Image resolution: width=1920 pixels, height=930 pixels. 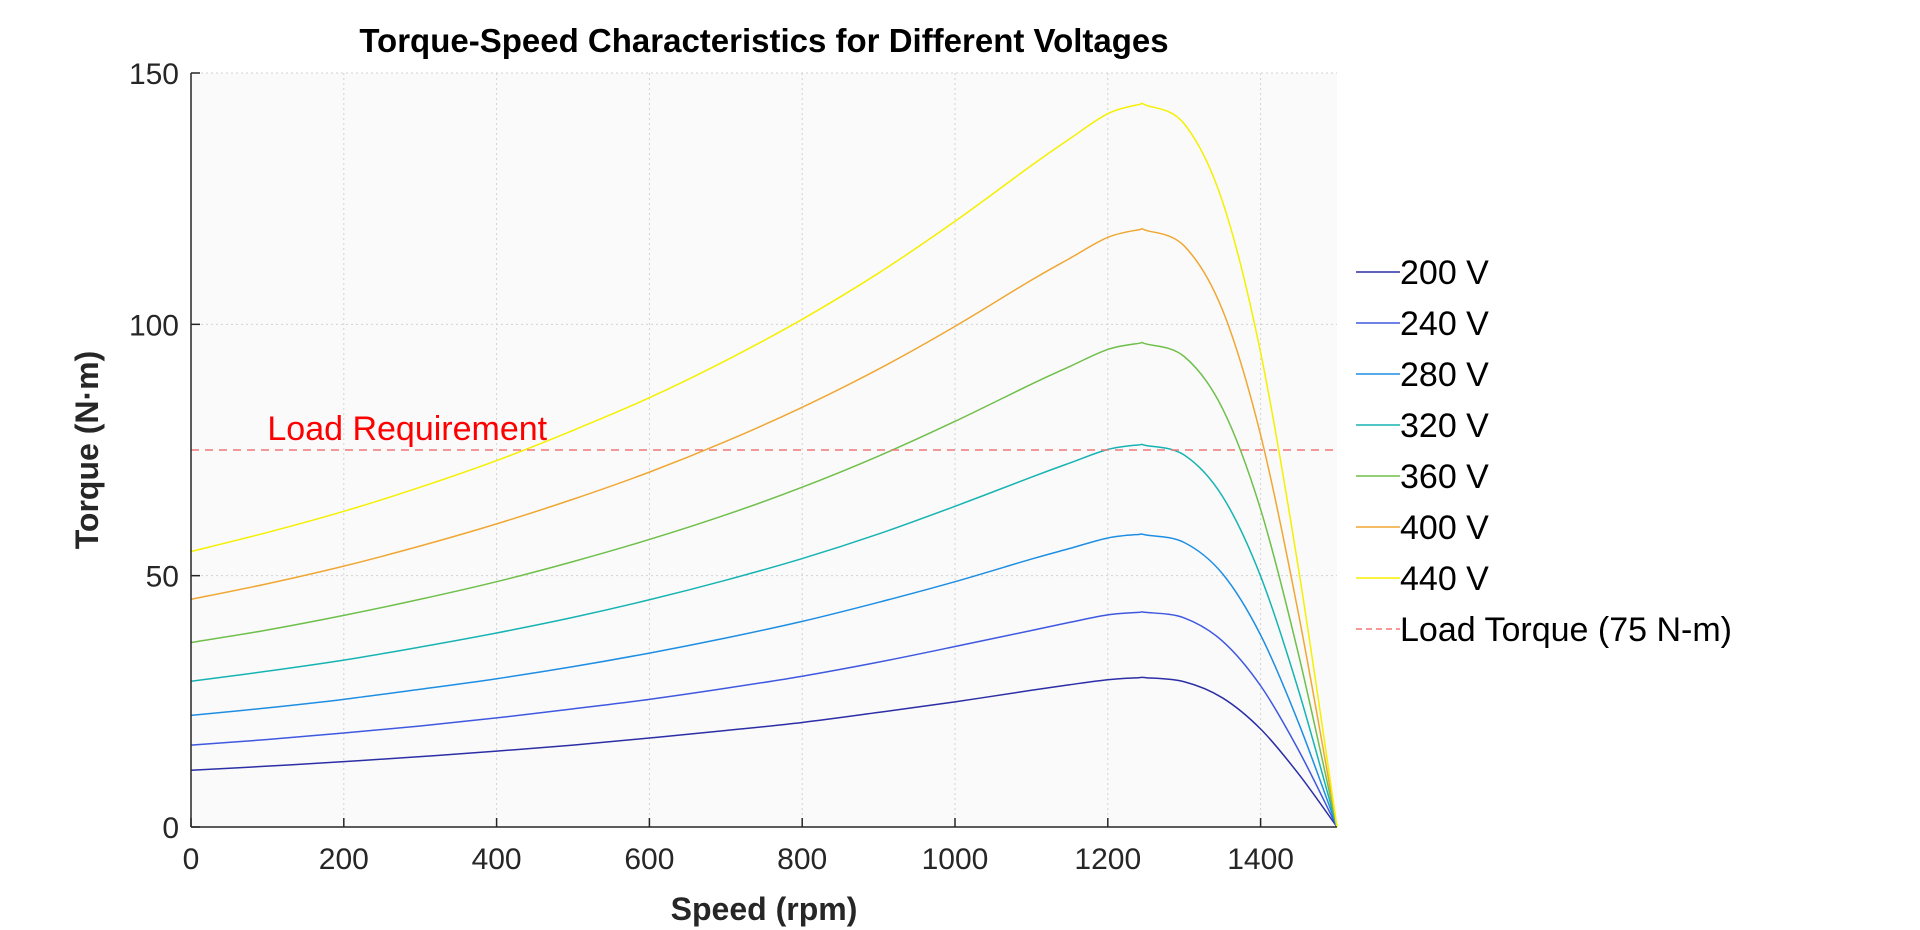 I want to click on x-tick-label: 200, so click(x=344, y=859).